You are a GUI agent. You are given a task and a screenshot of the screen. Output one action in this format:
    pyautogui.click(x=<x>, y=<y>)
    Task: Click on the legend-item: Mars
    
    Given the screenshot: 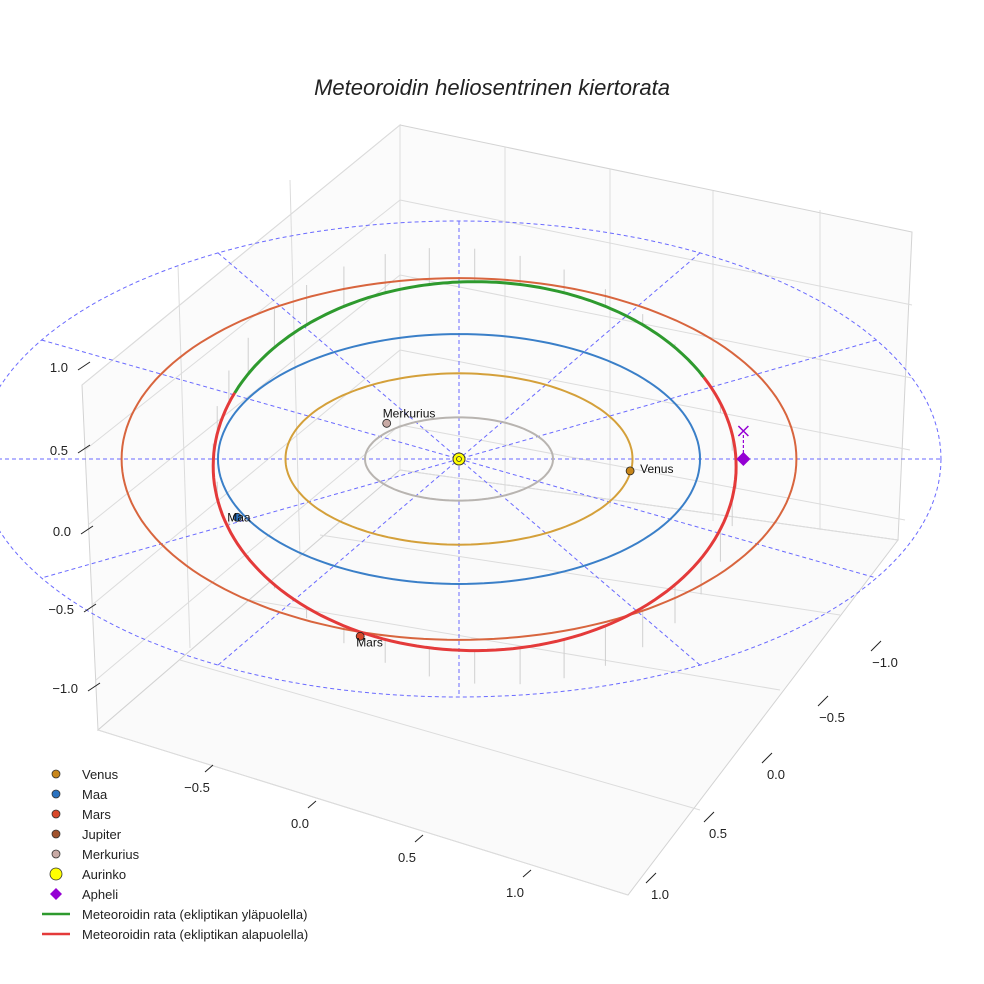 What is the action you would take?
    pyautogui.click(x=81, y=814)
    